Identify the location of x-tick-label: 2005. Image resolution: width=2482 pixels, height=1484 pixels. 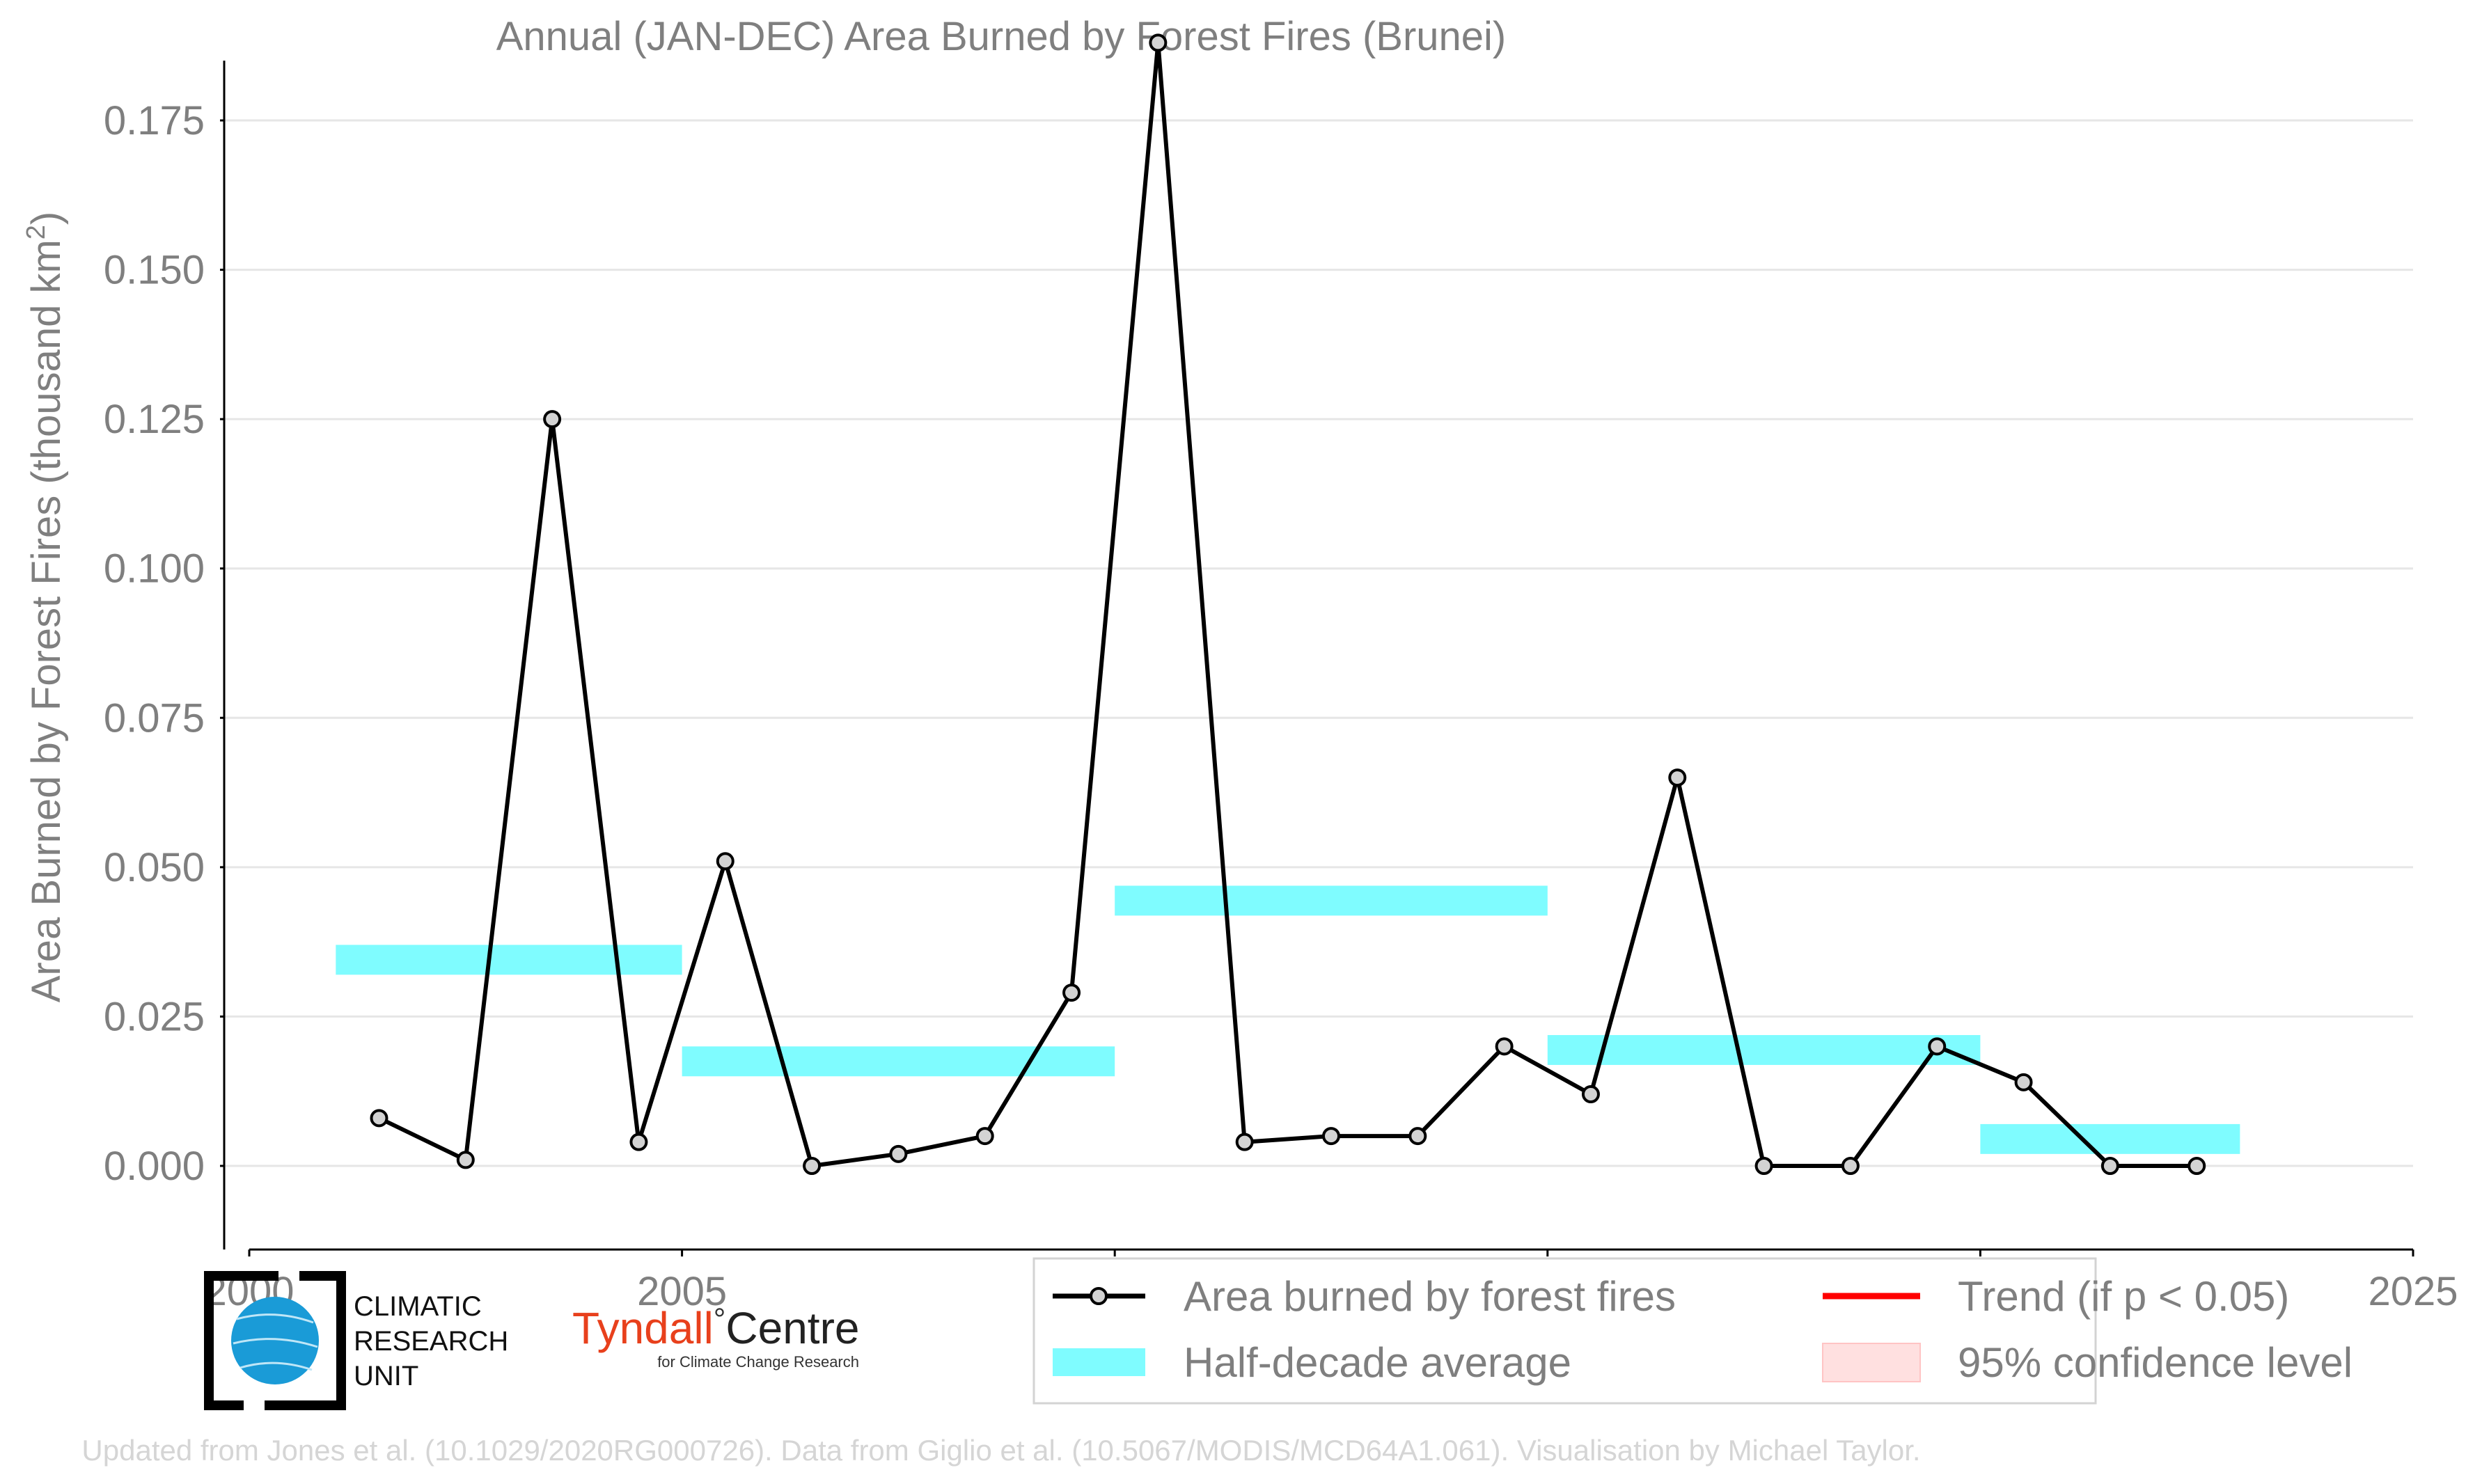
(682, 1291).